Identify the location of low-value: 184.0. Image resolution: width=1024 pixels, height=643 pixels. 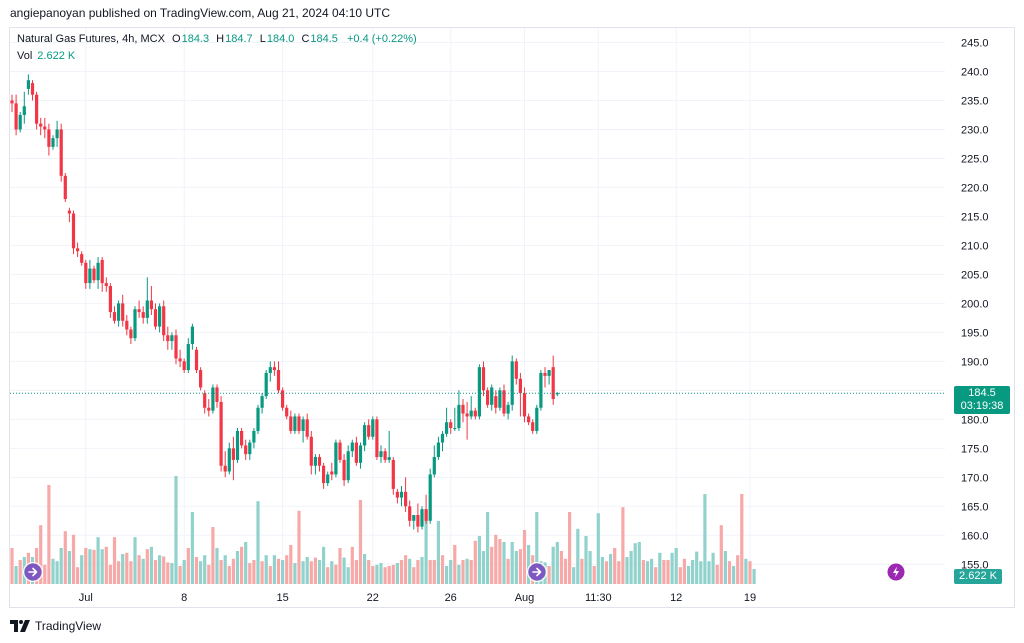
(280, 39).